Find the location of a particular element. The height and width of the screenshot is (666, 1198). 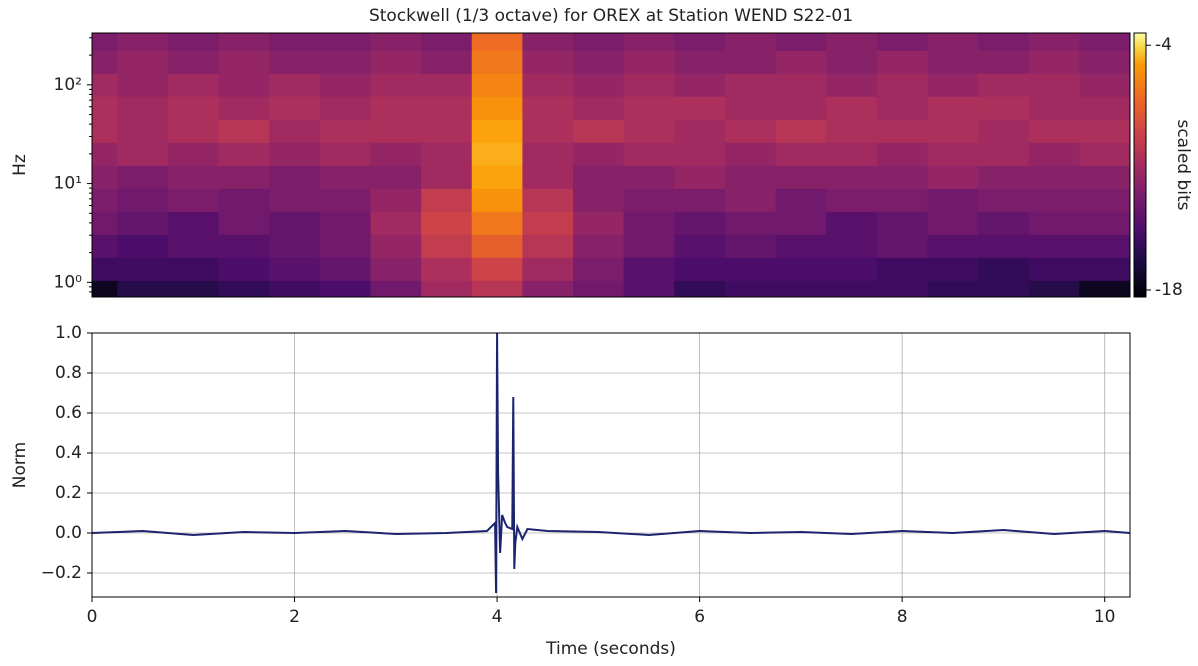

x-tick-label: 8 is located at coordinates (902, 617).